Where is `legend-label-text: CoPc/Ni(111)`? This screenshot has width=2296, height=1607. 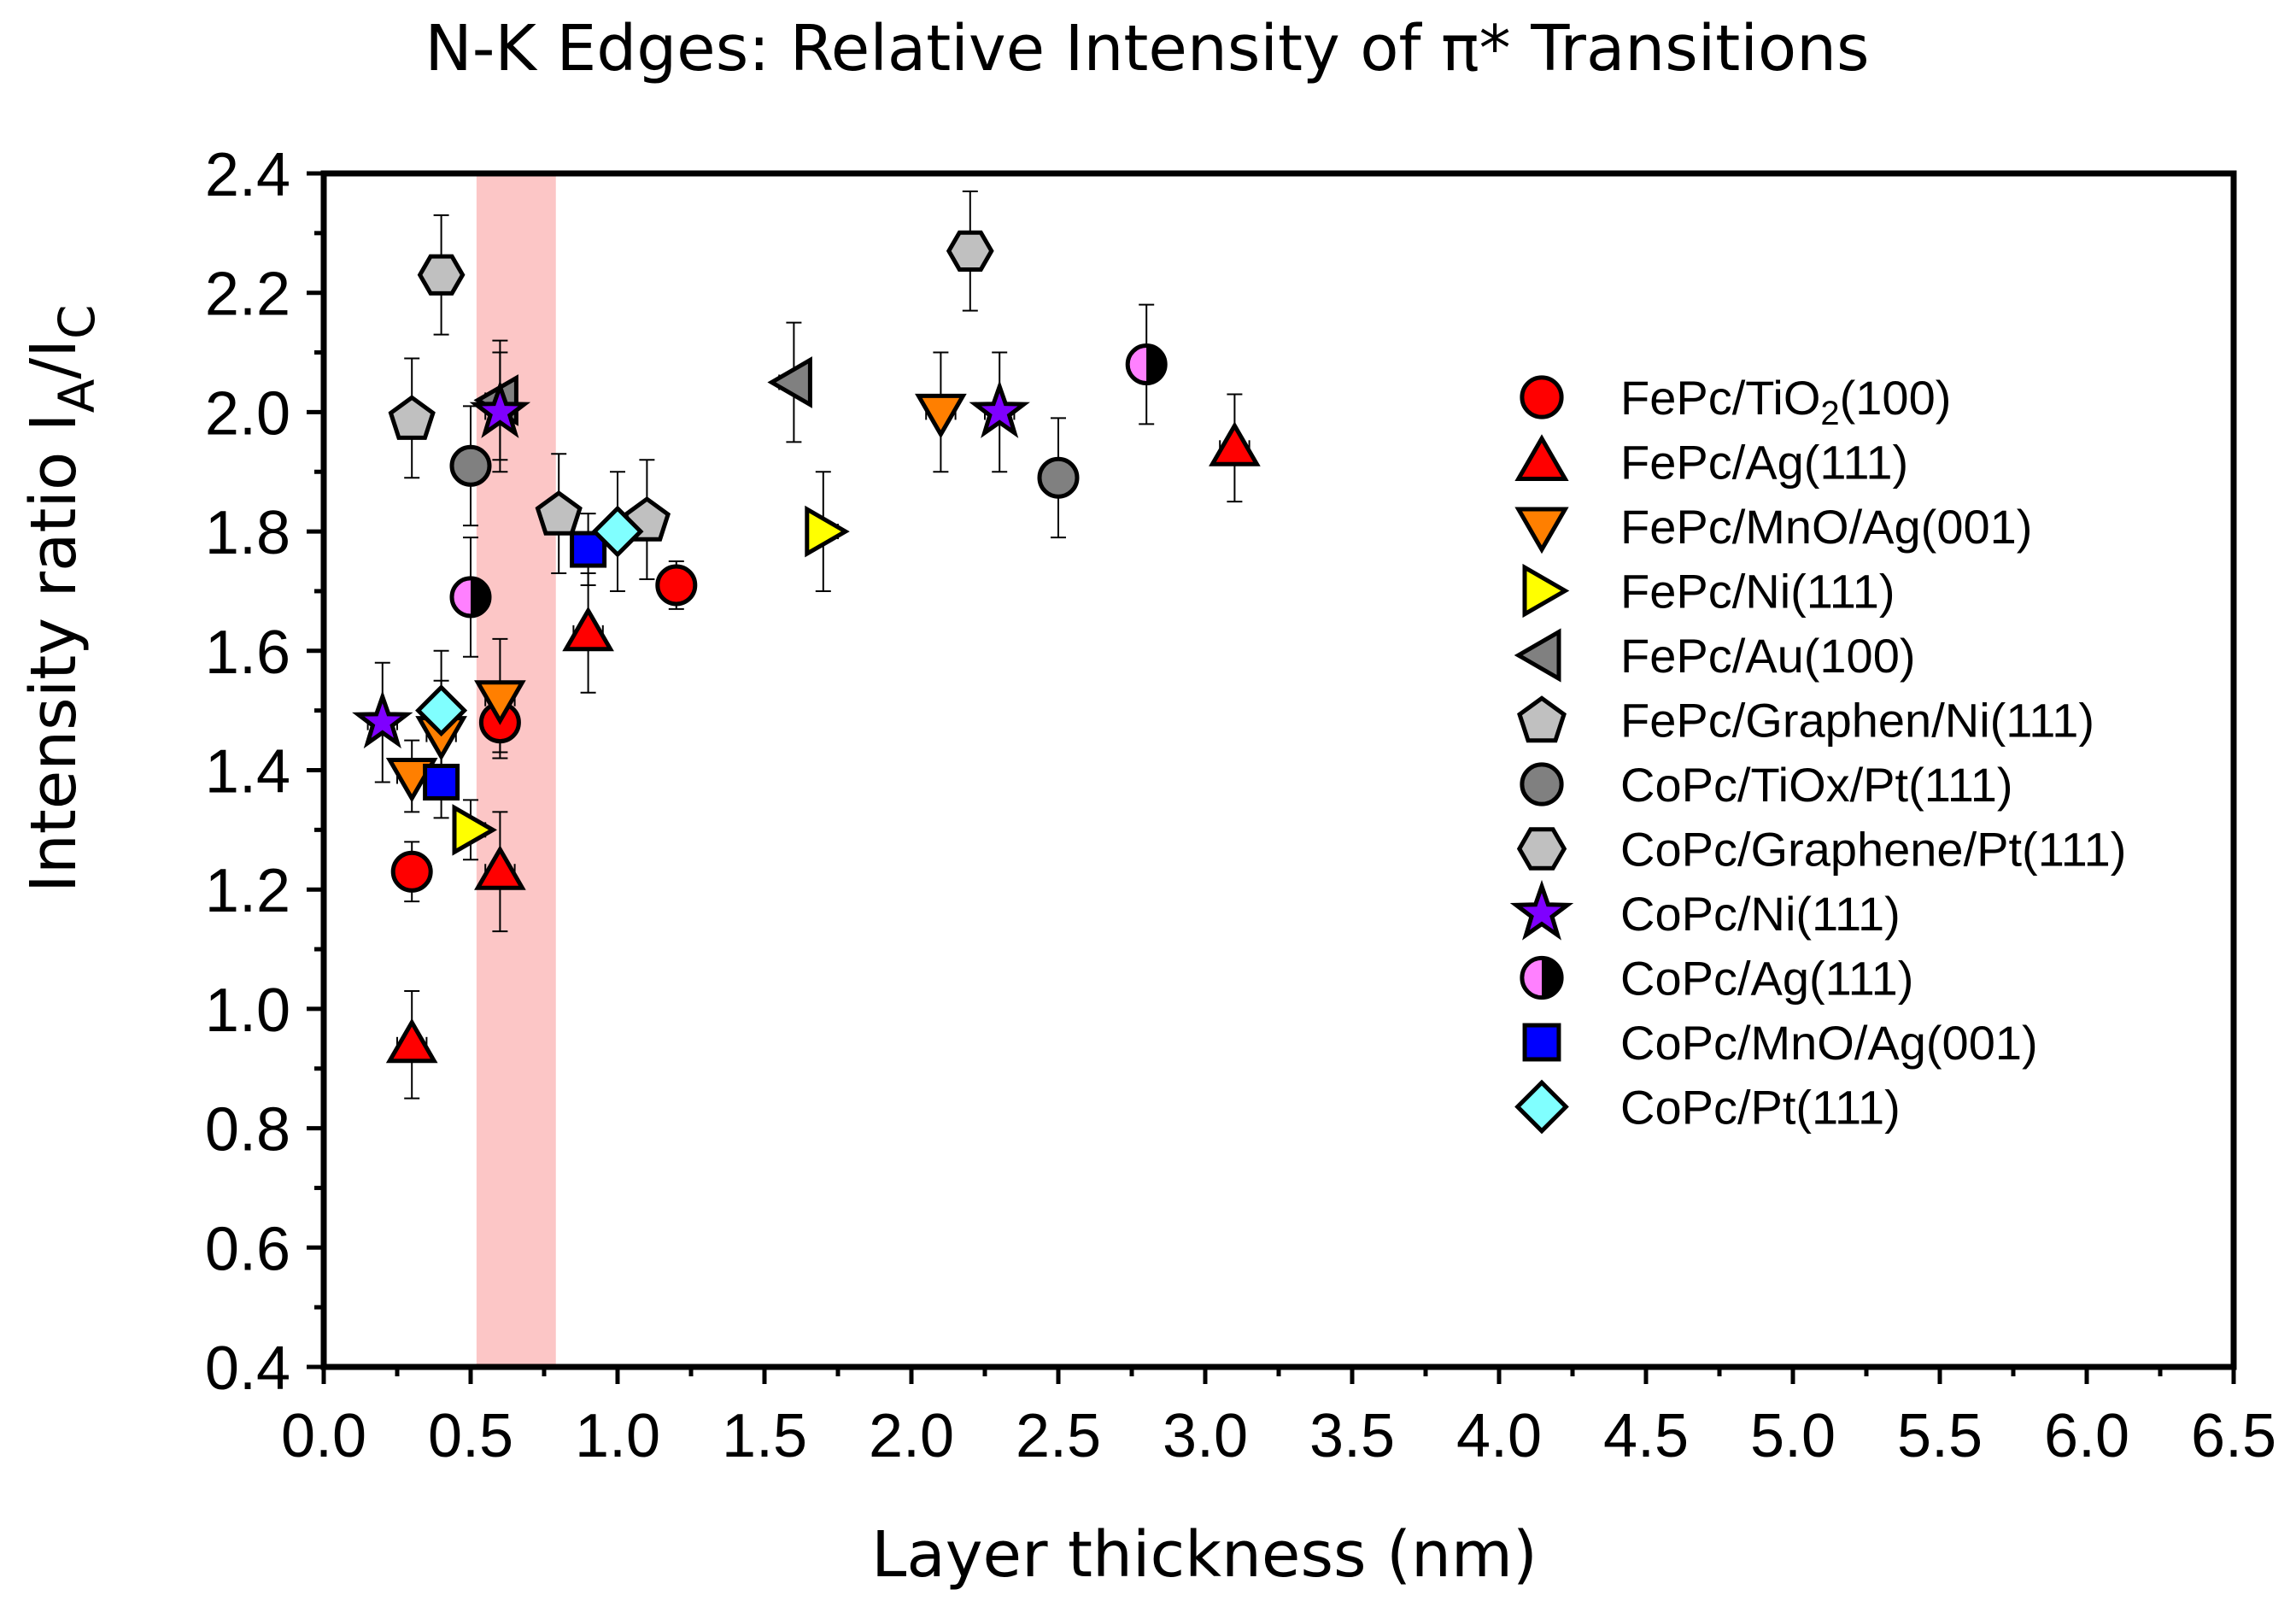
legend-label-text: CoPc/Ni(111) is located at coordinates (1760, 914).